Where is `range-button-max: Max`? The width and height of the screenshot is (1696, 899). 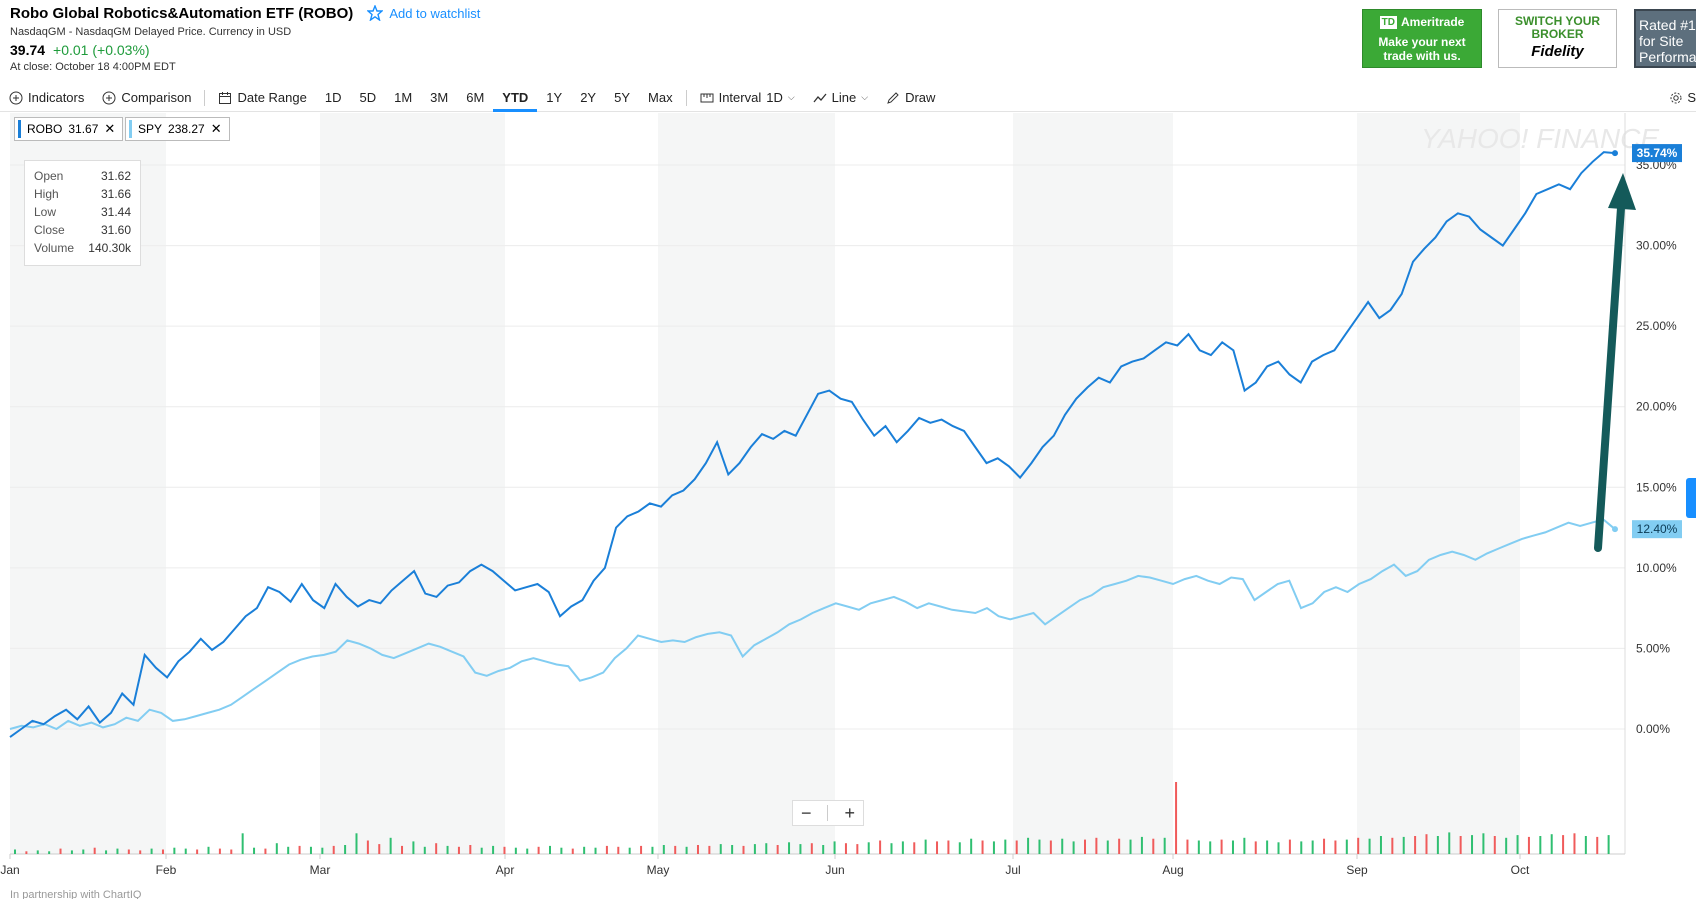 range-button-max: Max is located at coordinates (660, 97).